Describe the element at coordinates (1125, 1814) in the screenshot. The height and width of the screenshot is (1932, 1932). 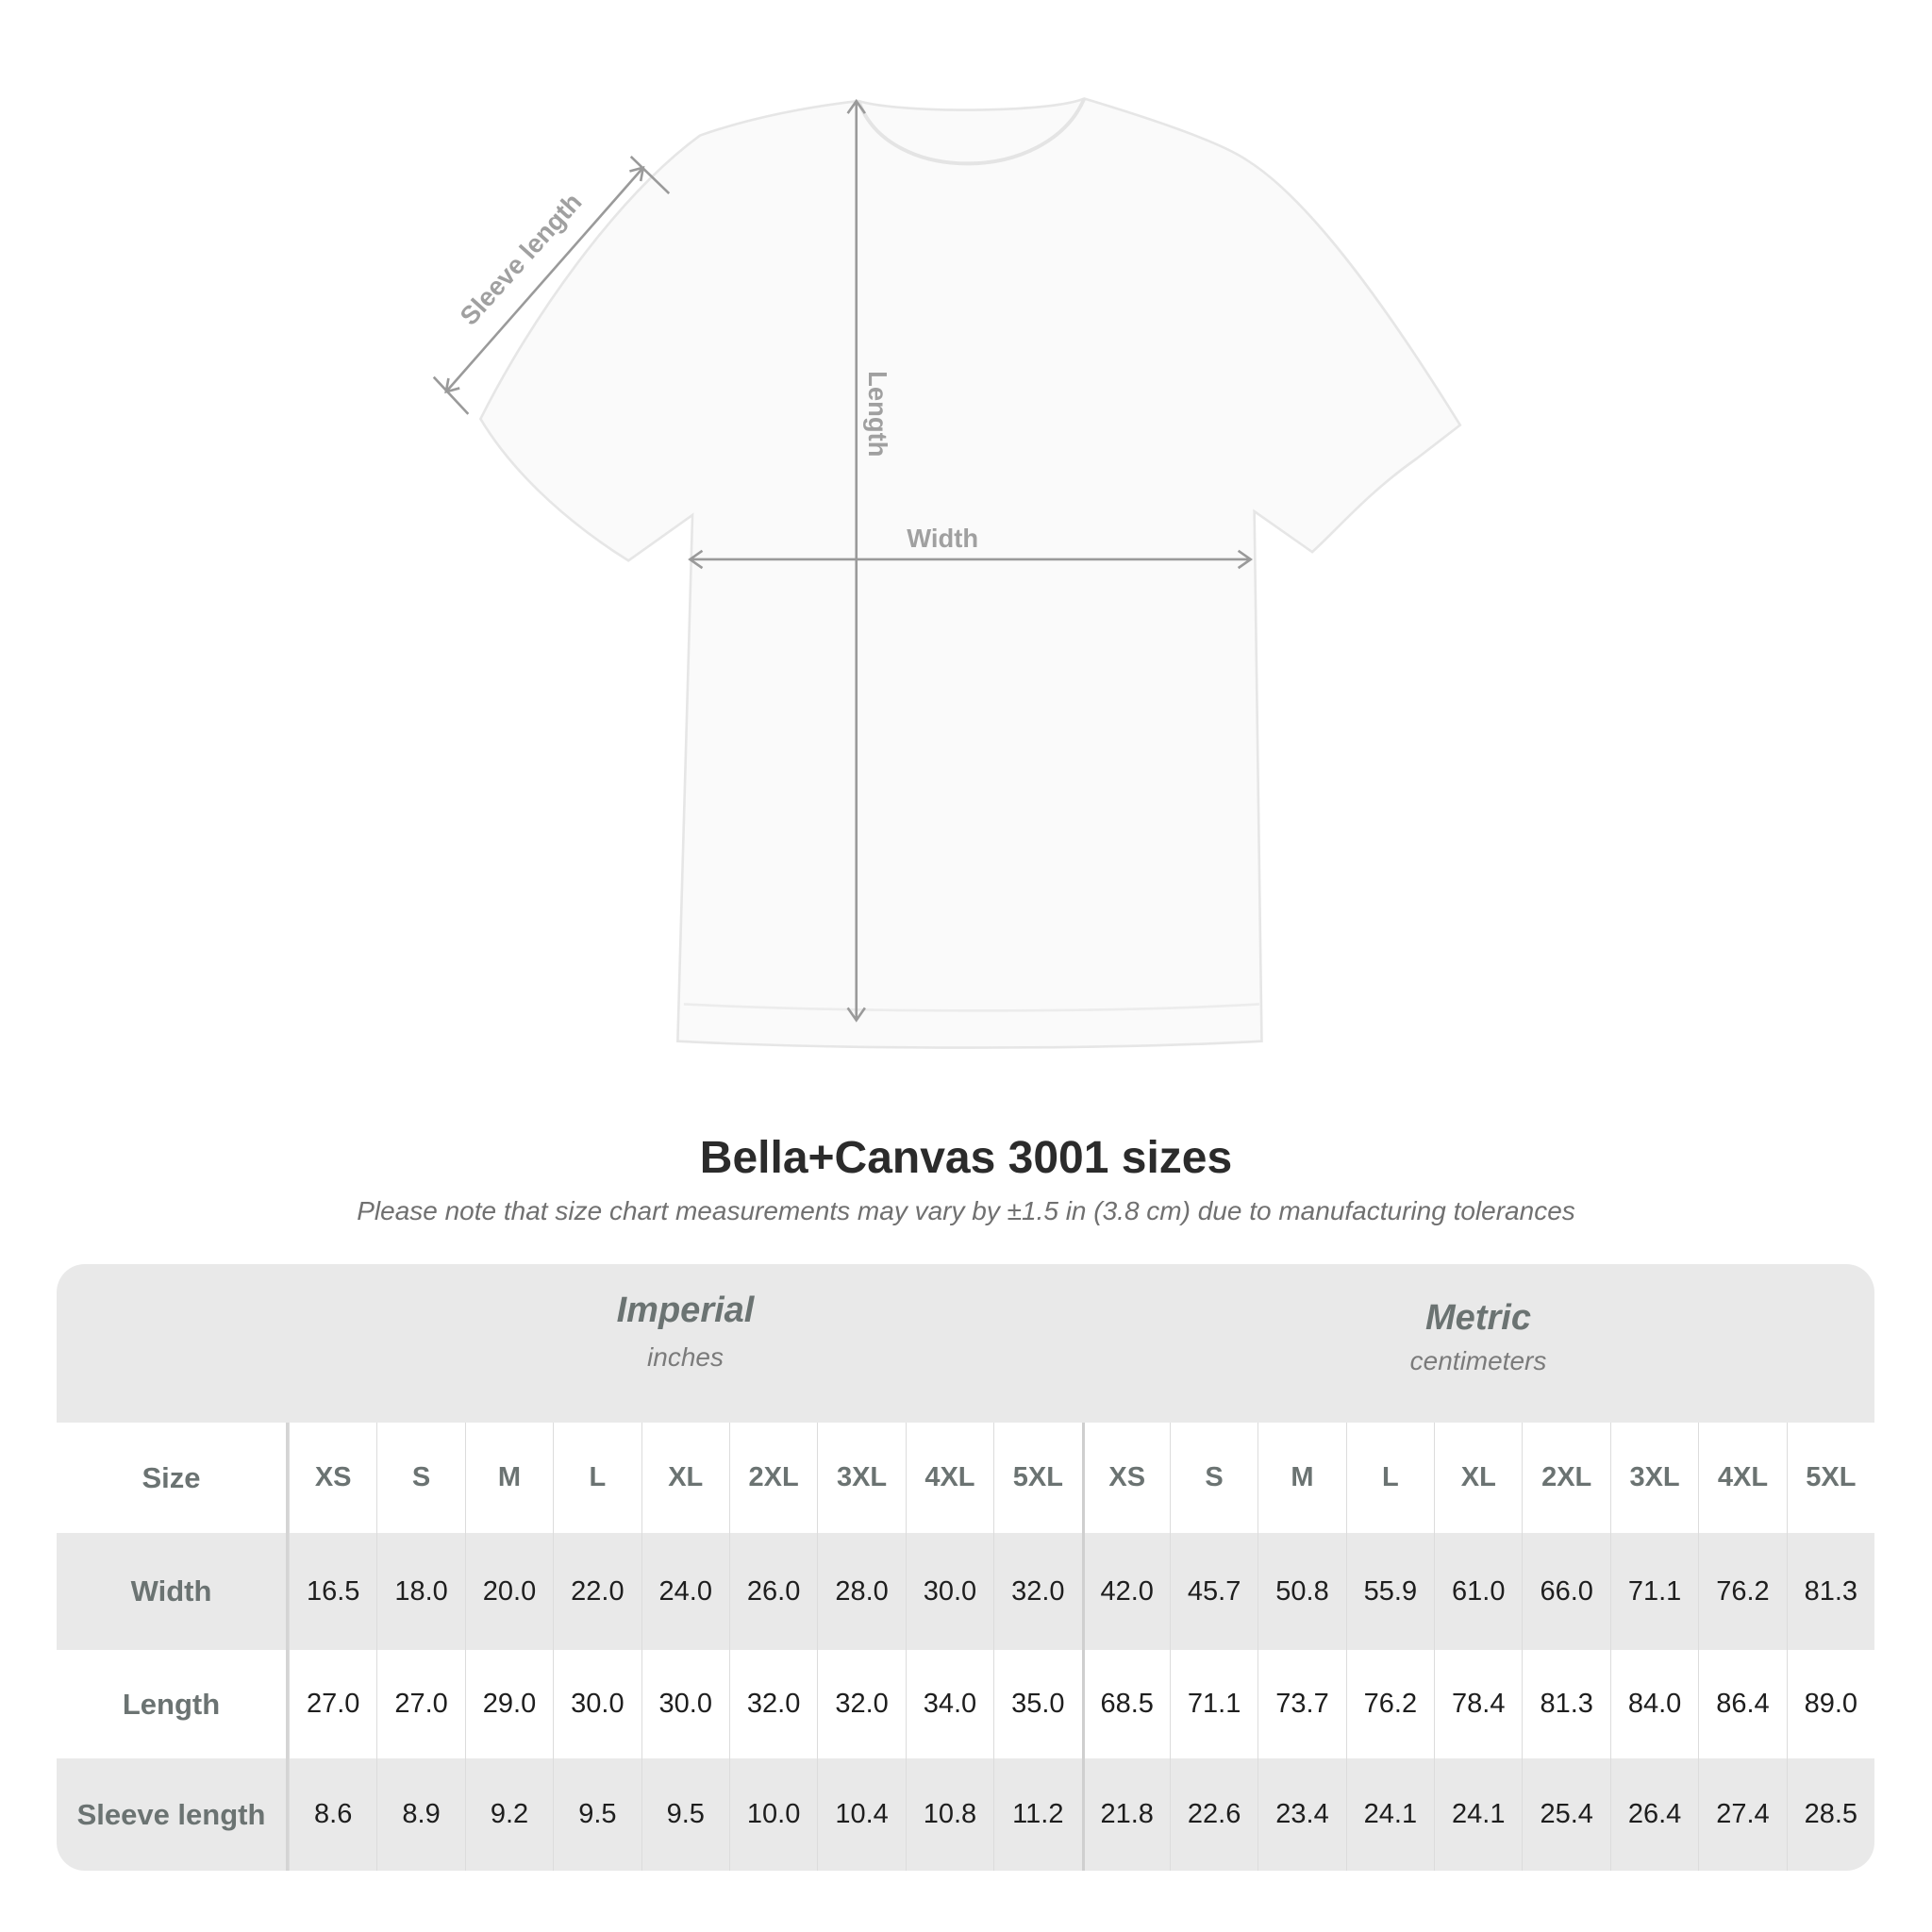
I see `value-cell-metric: 21.8` at that location.